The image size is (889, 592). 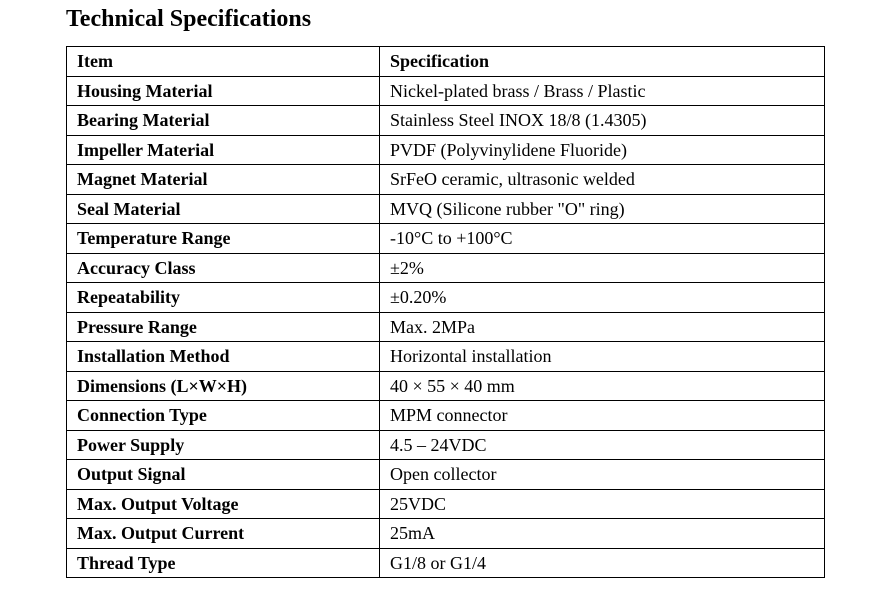 I want to click on table-row: Temperature Range -10°C to +100°C, so click(x=445, y=238).